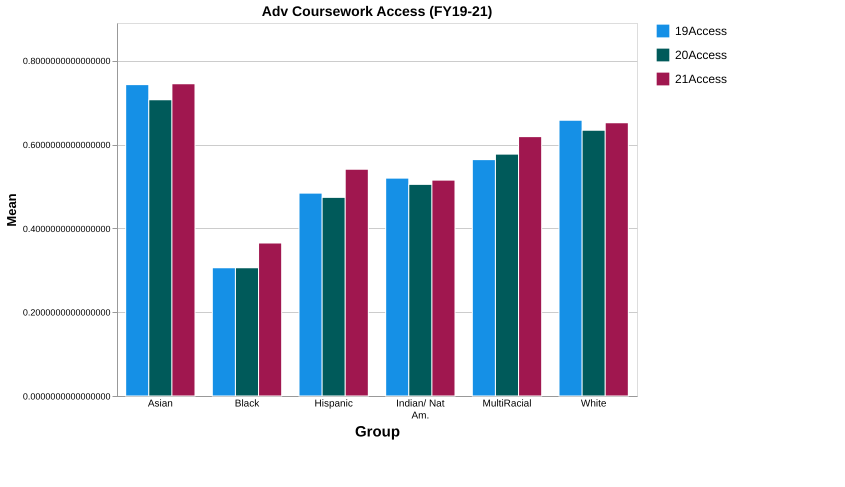 The image size is (845, 487). I want to click on y-tick-label: 0.4000000000000000, so click(66, 229).